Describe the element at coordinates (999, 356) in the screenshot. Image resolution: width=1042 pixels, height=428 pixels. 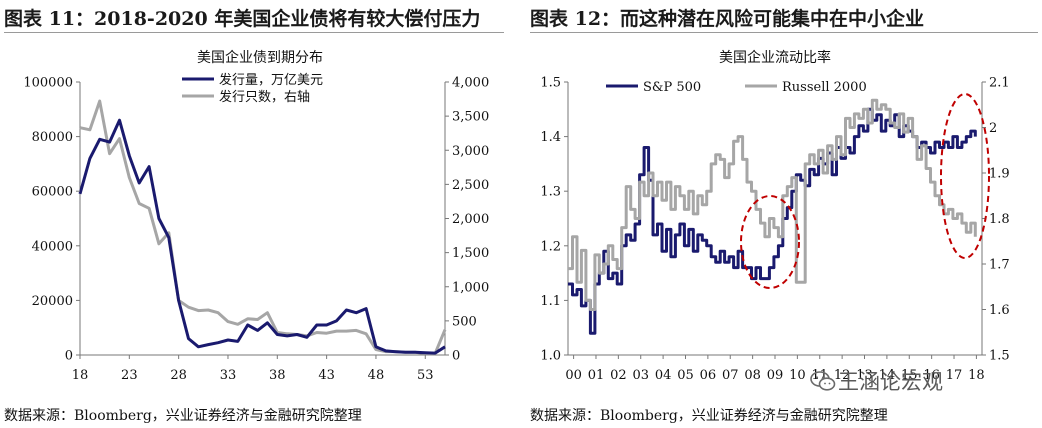
I see `r-ytick-right-label: 1.5` at that location.